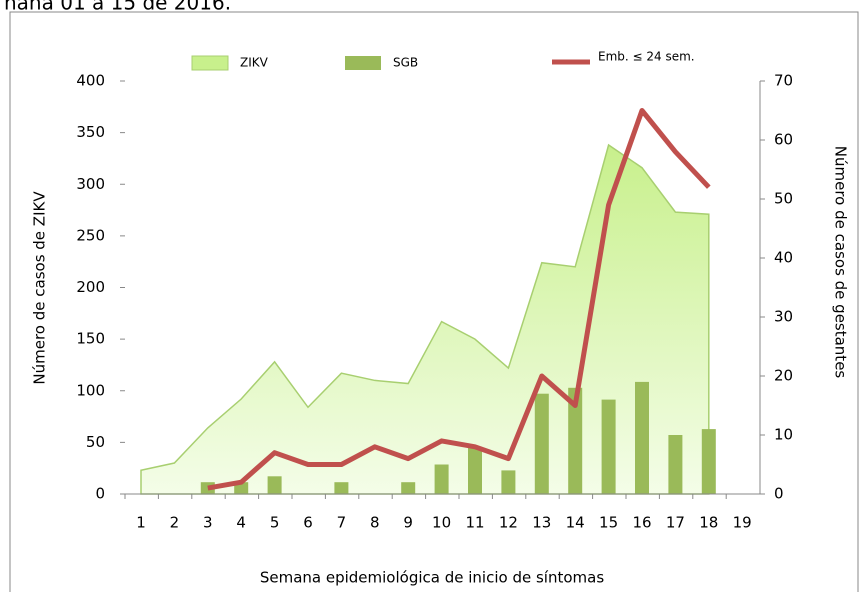 The height and width of the screenshot is (592, 860). What do you see at coordinates (408, 523) in the screenshot?
I see `x-tick-label: 9` at bounding box center [408, 523].